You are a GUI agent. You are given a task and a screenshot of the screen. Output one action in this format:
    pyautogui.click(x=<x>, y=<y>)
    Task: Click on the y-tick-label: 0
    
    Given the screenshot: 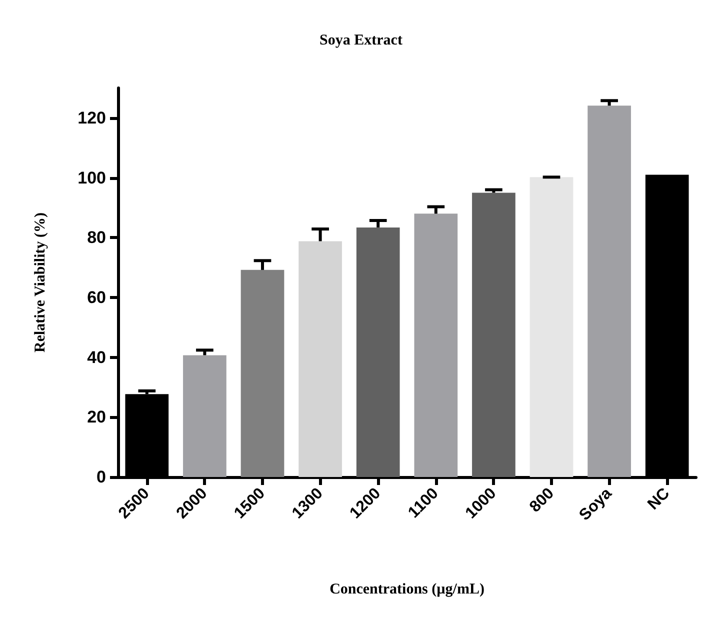 What is the action you would take?
    pyautogui.click(x=101, y=477)
    